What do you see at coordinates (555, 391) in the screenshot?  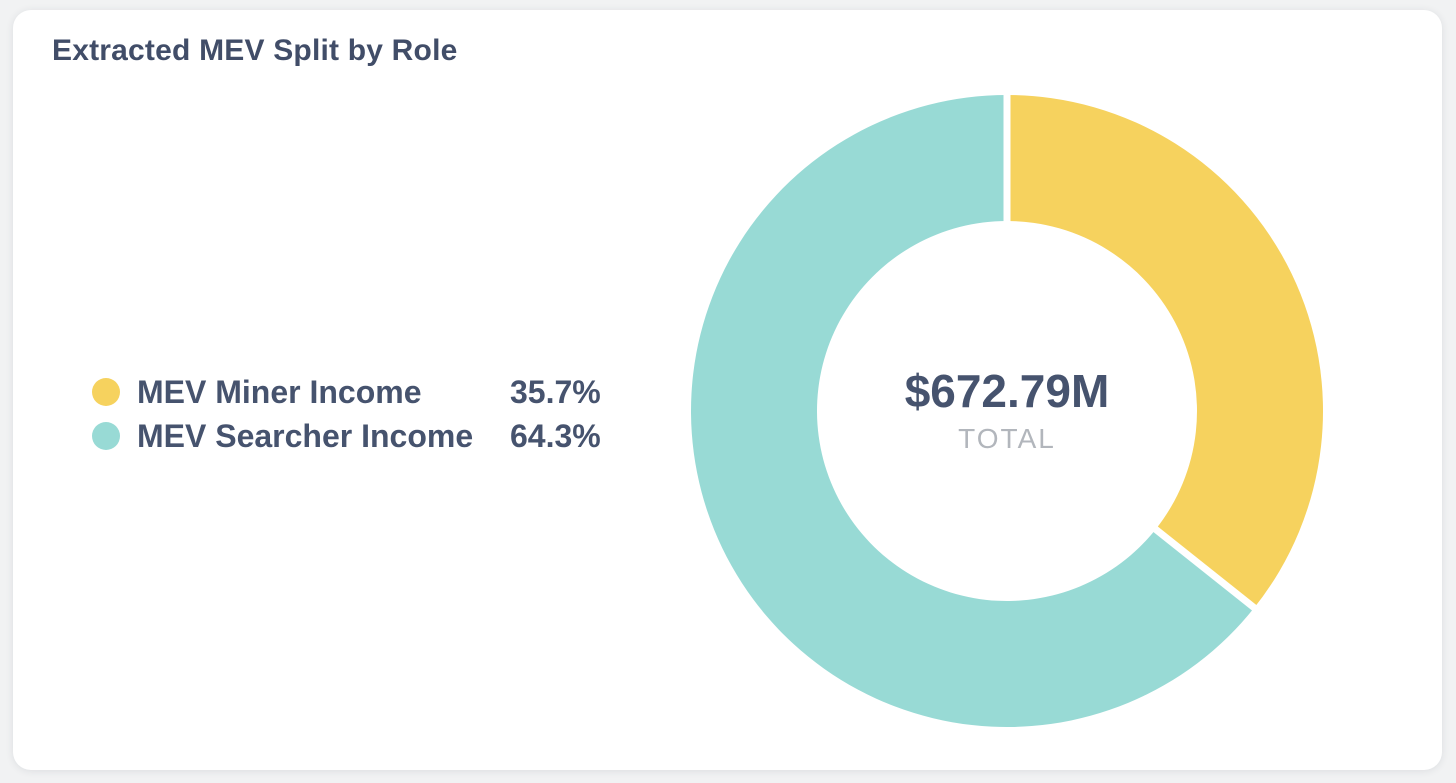 I see `legend-value-miner: 35.7%` at bounding box center [555, 391].